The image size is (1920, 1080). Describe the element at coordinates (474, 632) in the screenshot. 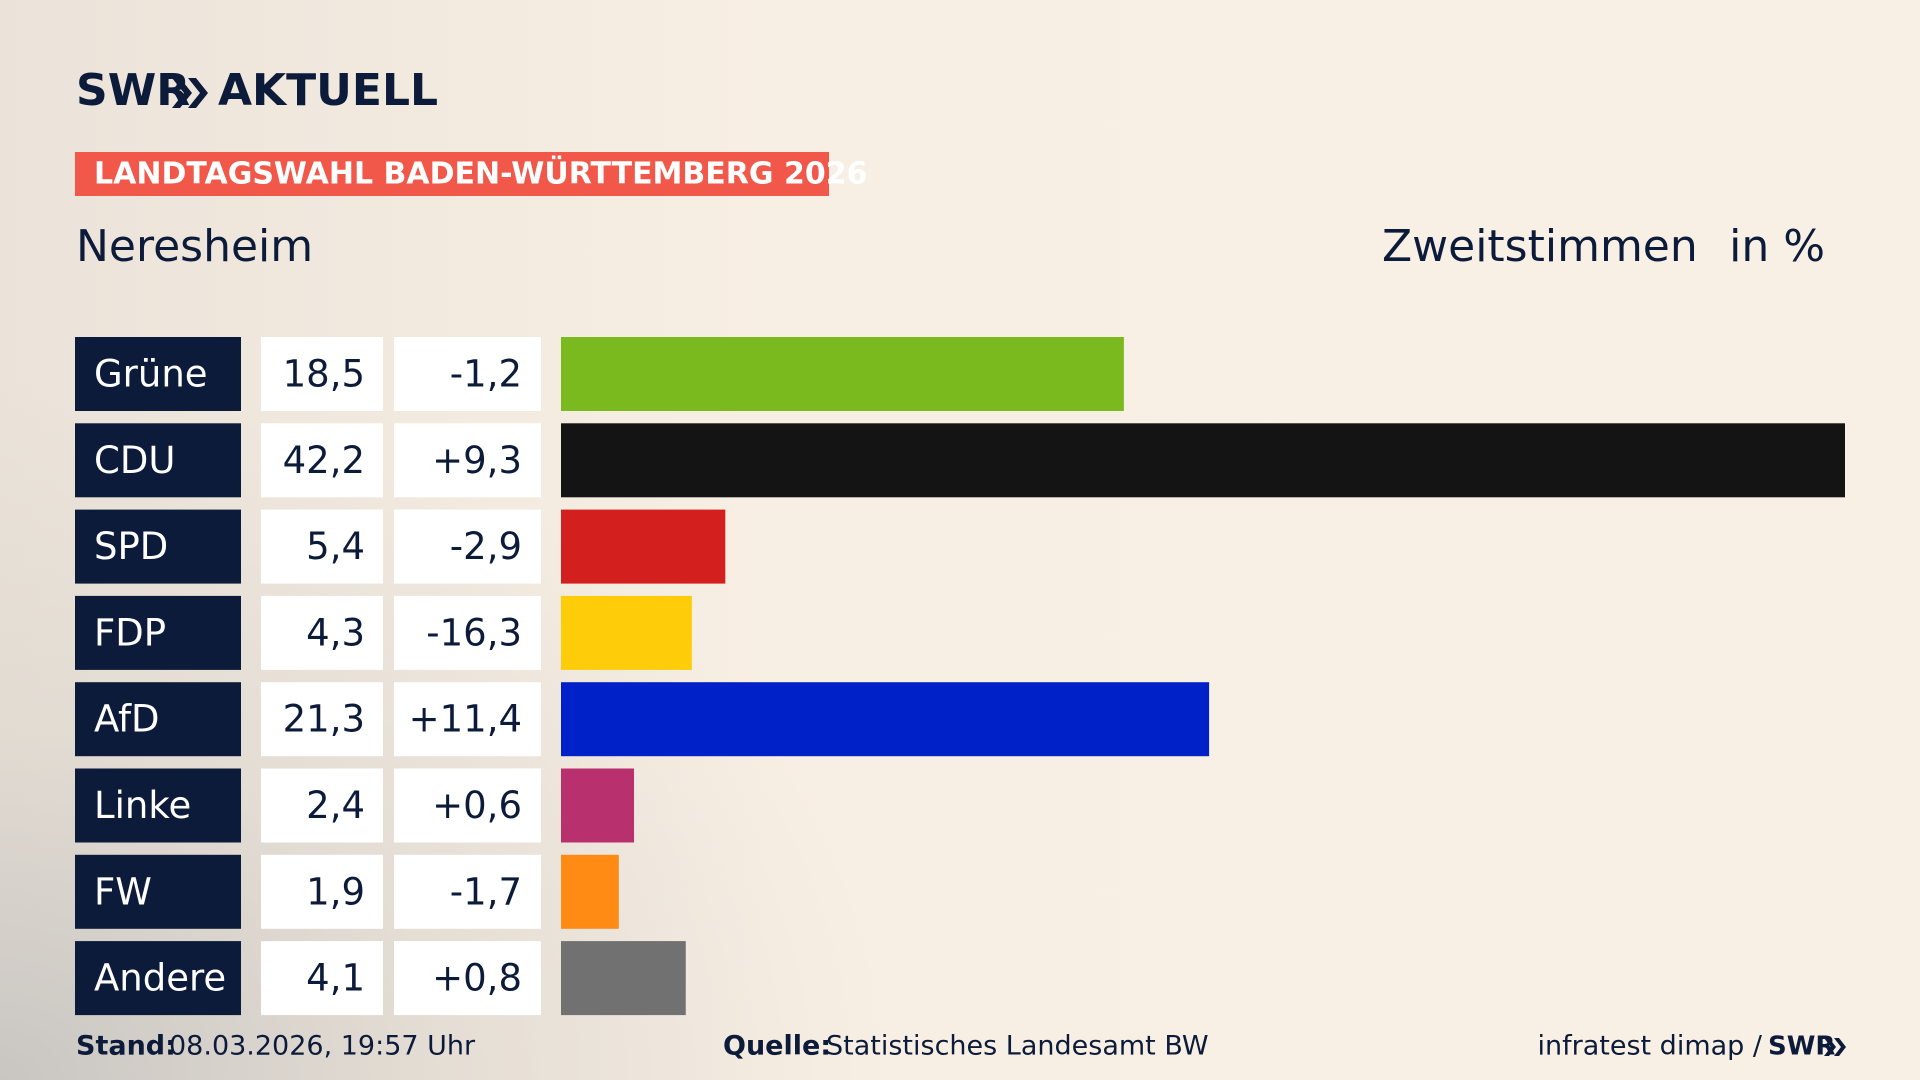

I see `change-label: -16,3` at that location.